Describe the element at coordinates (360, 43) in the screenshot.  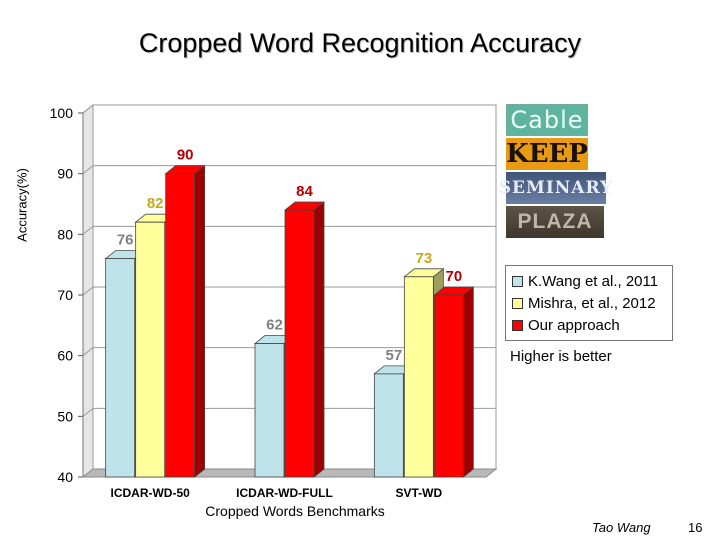
I see `chart-title: Cropped Word Recognition Accuracy` at that location.